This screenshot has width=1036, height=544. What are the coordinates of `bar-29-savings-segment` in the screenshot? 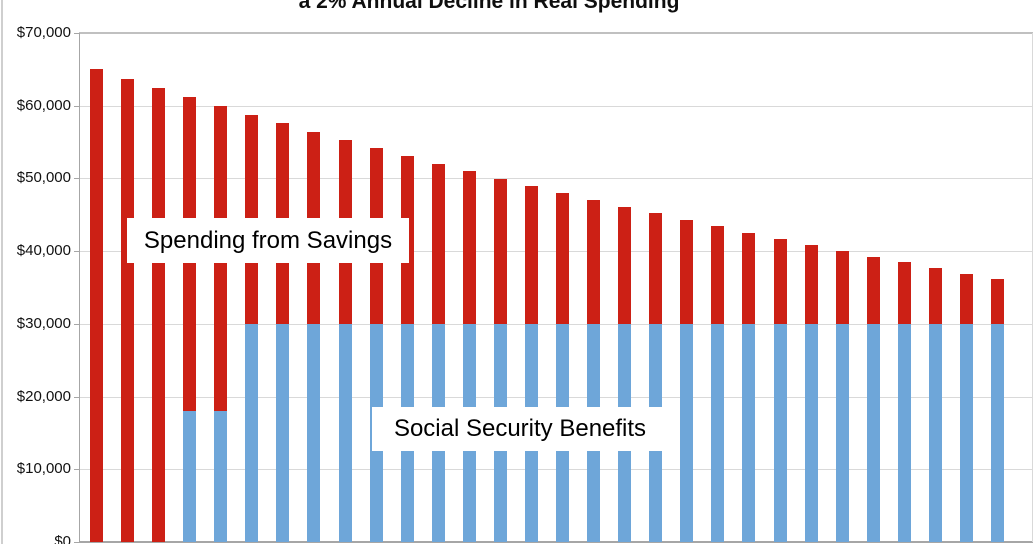 It's located at (966, 298).